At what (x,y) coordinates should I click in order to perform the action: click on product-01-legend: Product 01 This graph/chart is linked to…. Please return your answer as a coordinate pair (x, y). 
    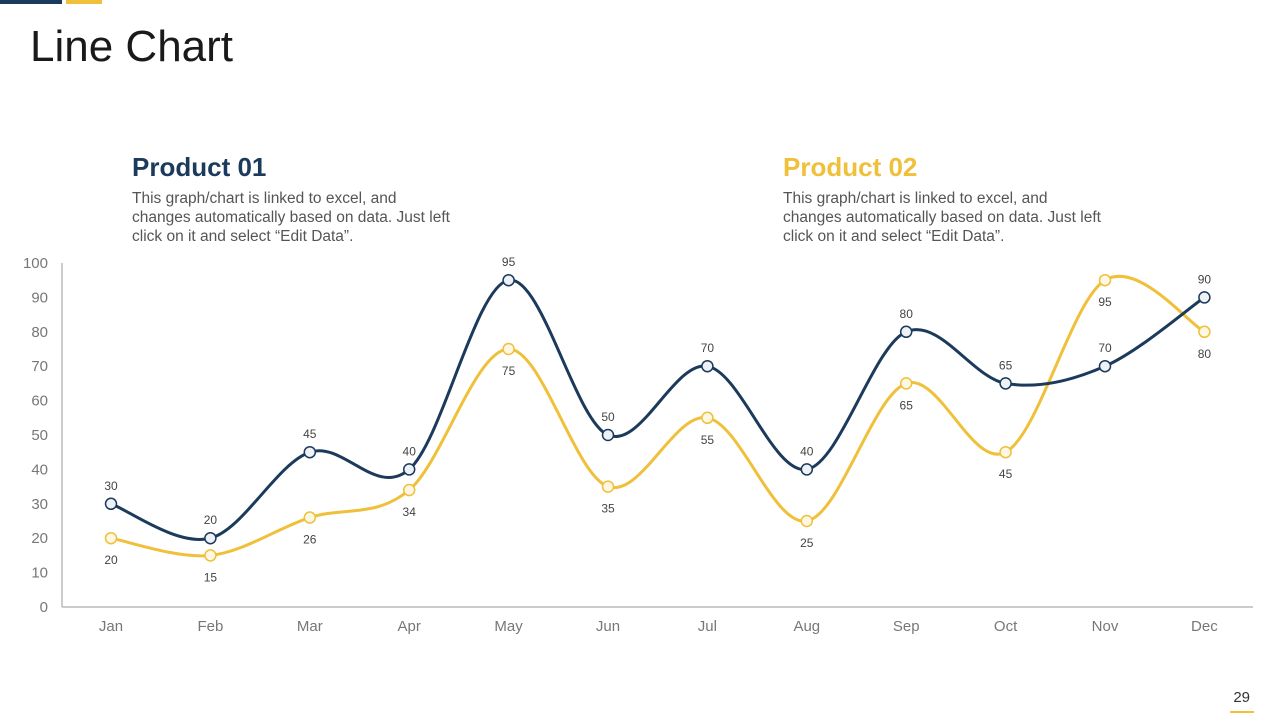
    Looking at the image, I should click on (292, 199).